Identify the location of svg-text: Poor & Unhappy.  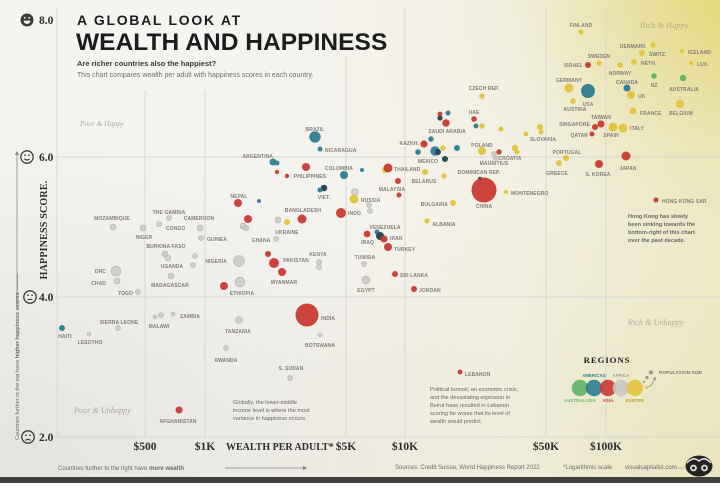
(102, 410).